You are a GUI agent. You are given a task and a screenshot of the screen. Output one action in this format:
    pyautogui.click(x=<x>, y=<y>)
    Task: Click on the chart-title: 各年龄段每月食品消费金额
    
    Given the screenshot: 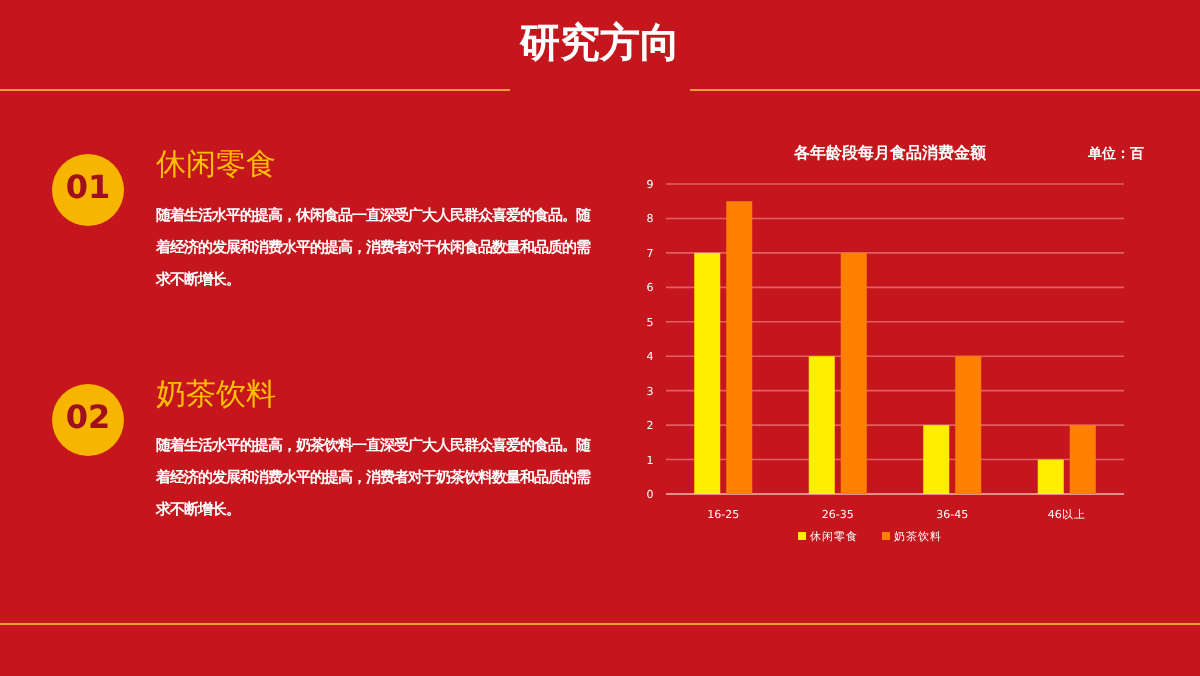 What is the action you would take?
    pyautogui.click(x=890, y=153)
    